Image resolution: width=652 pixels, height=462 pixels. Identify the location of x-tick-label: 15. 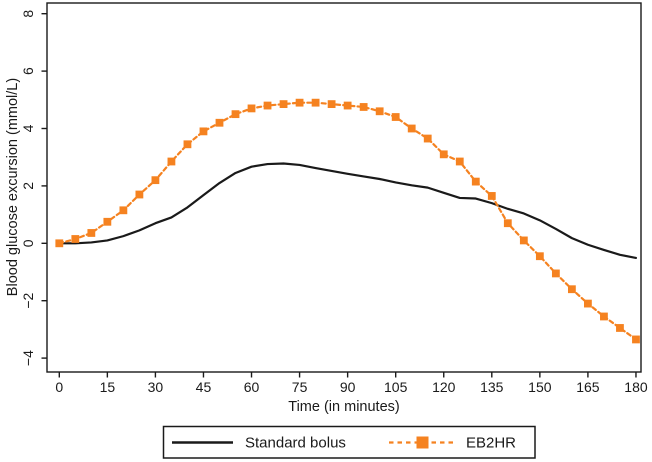
(108, 387).